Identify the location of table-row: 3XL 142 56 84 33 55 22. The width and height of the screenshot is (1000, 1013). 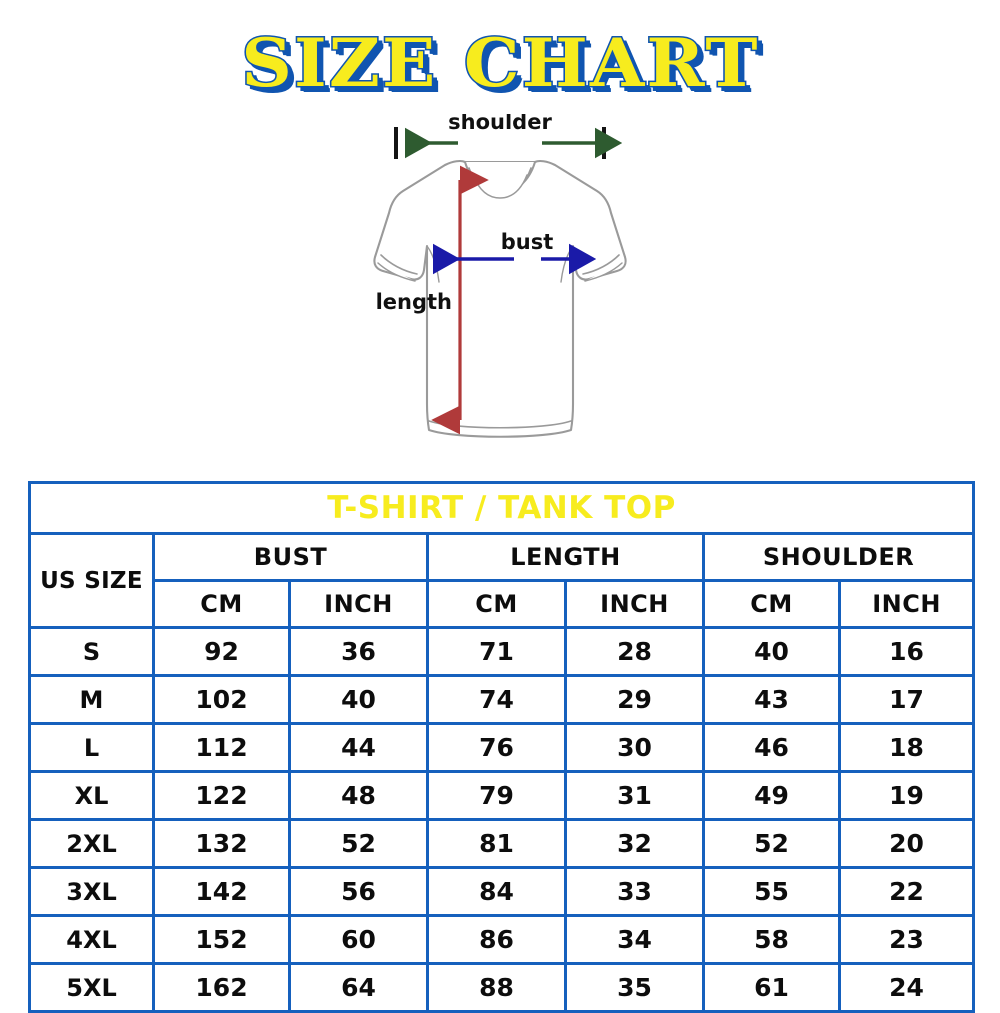
(502, 891).